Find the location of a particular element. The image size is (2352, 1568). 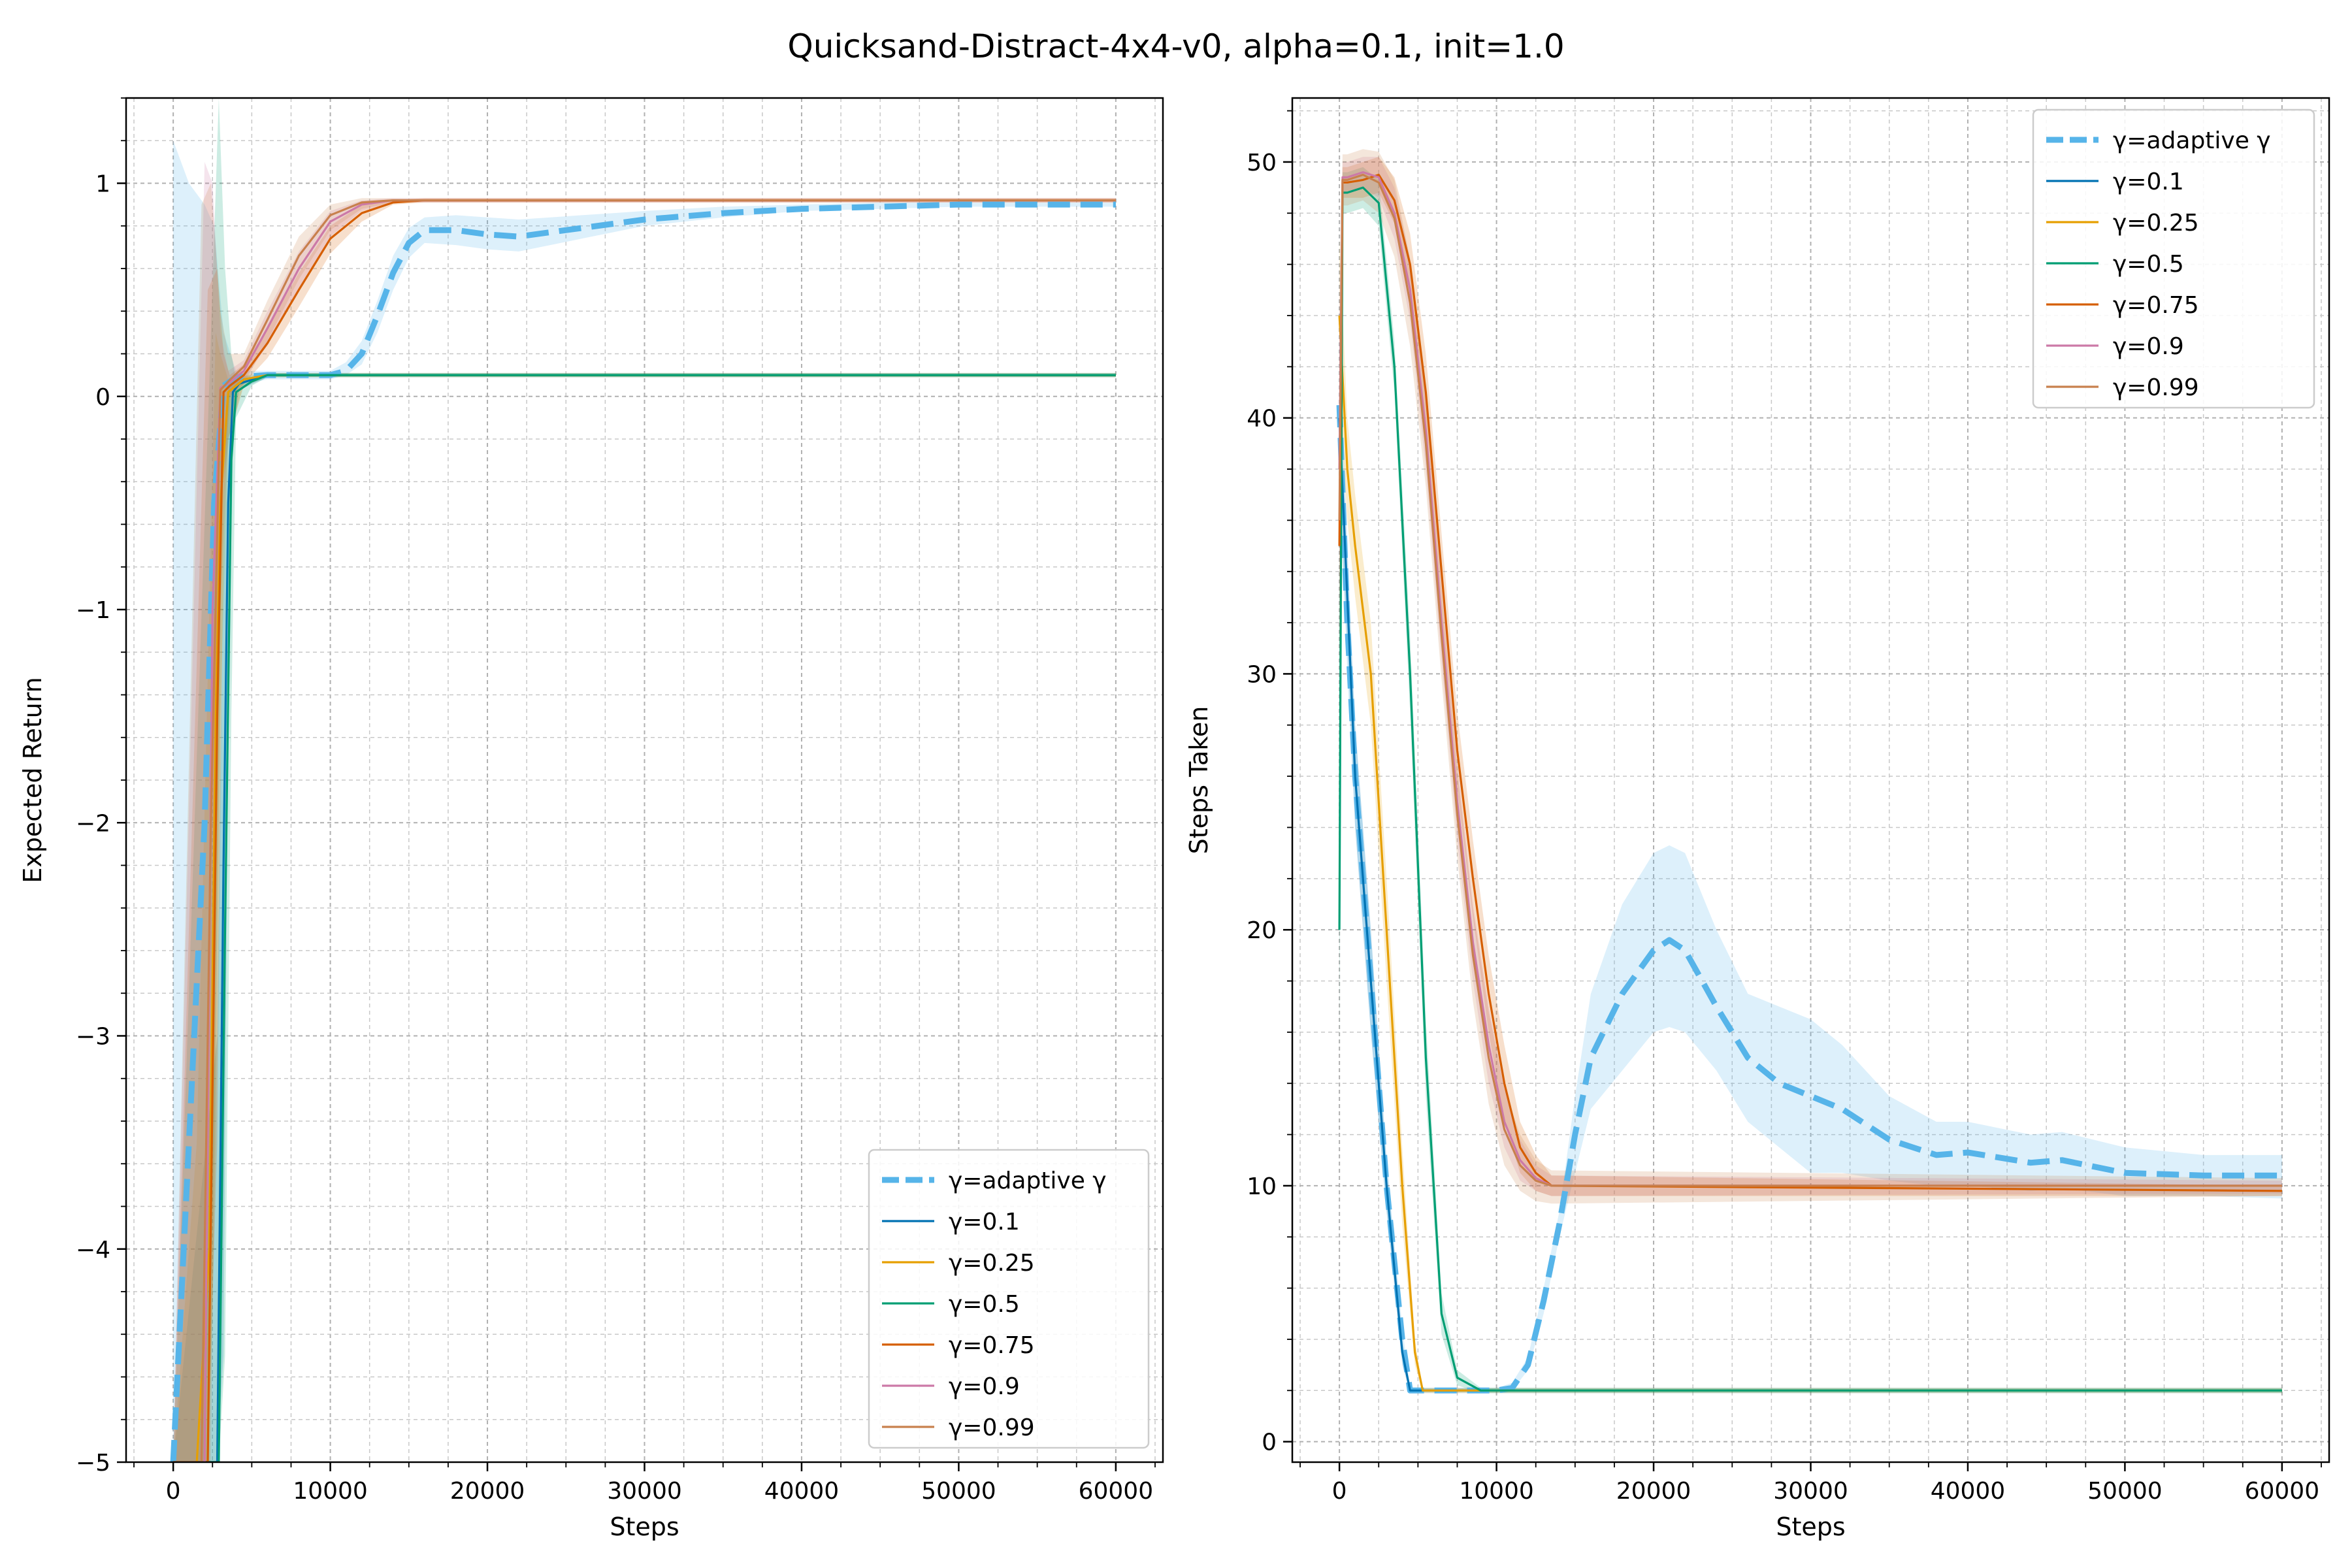

y-tick-label: 40 is located at coordinates (1262, 419).